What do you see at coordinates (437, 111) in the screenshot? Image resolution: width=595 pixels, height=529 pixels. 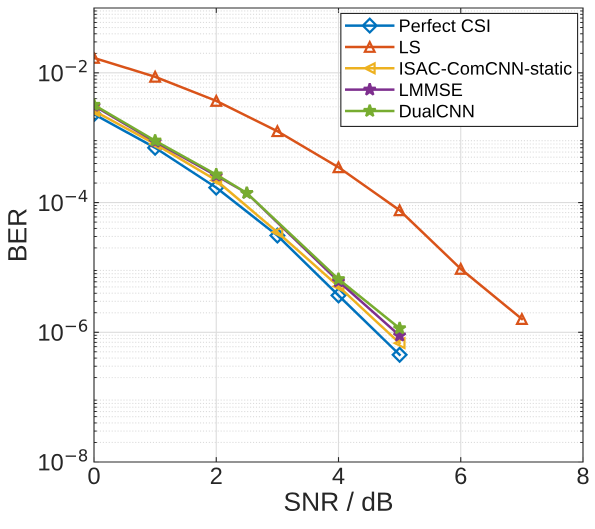 I see `legend-label: DualCNN` at bounding box center [437, 111].